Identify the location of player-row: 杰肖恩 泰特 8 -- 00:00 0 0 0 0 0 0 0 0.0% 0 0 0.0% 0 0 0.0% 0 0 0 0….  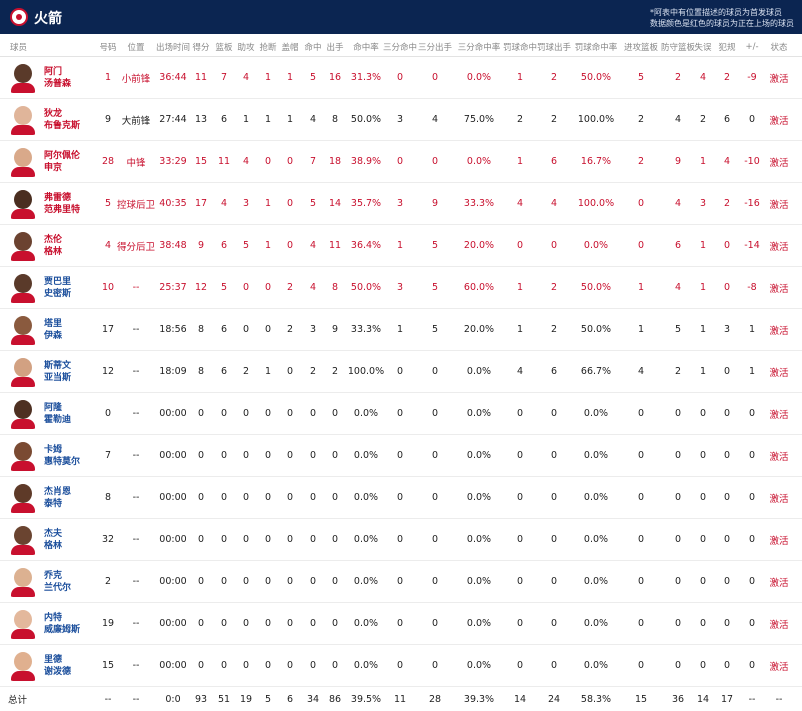
(401, 498).